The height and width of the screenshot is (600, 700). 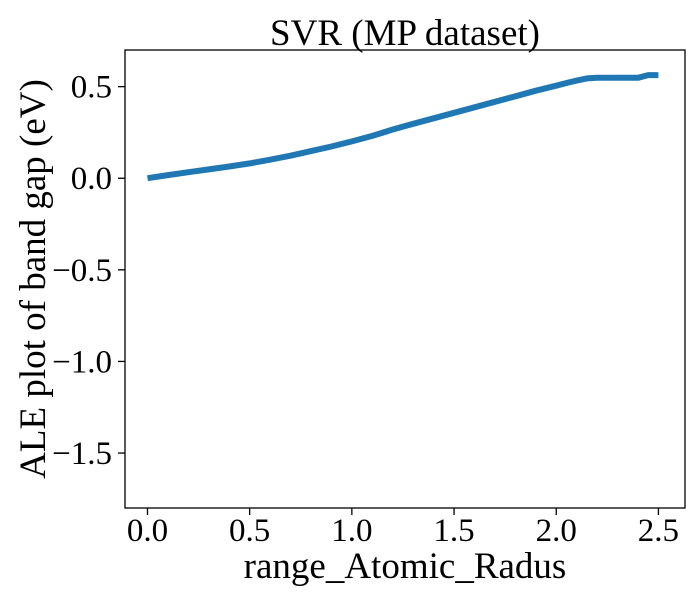 I want to click on y-tick-label: 0.5, so click(x=91, y=88).